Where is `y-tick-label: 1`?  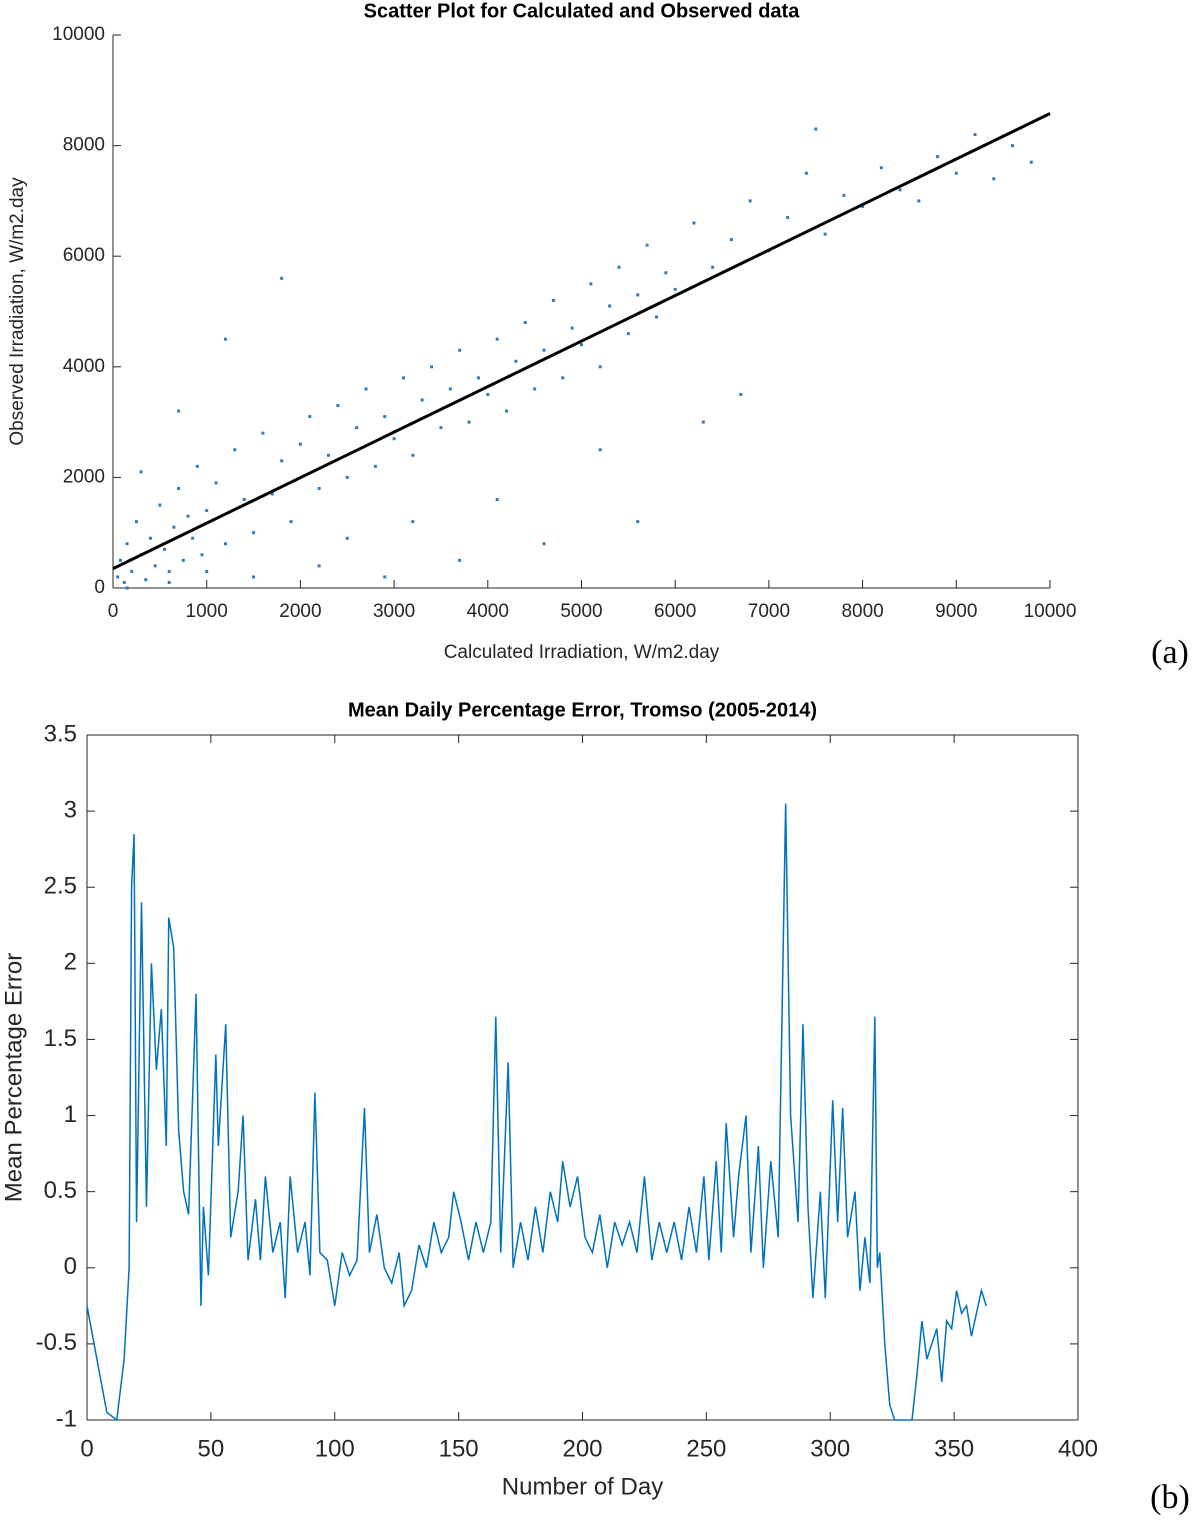
y-tick-label: 1 is located at coordinates (70, 1114).